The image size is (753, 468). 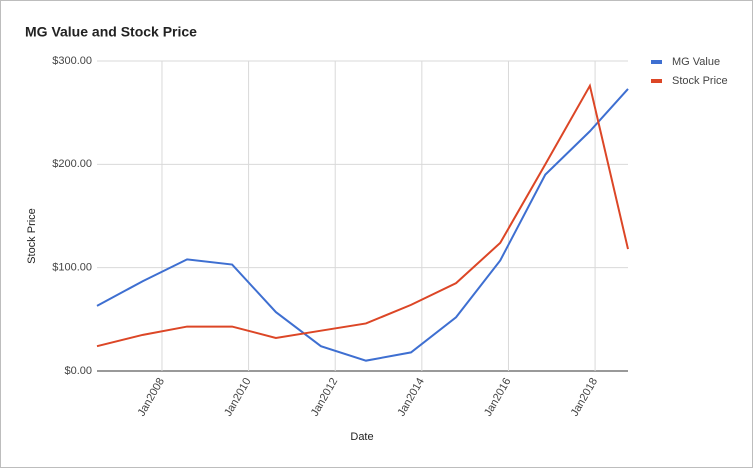 I want to click on y-axis-title: Stock Price, so click(x=32, y=236).